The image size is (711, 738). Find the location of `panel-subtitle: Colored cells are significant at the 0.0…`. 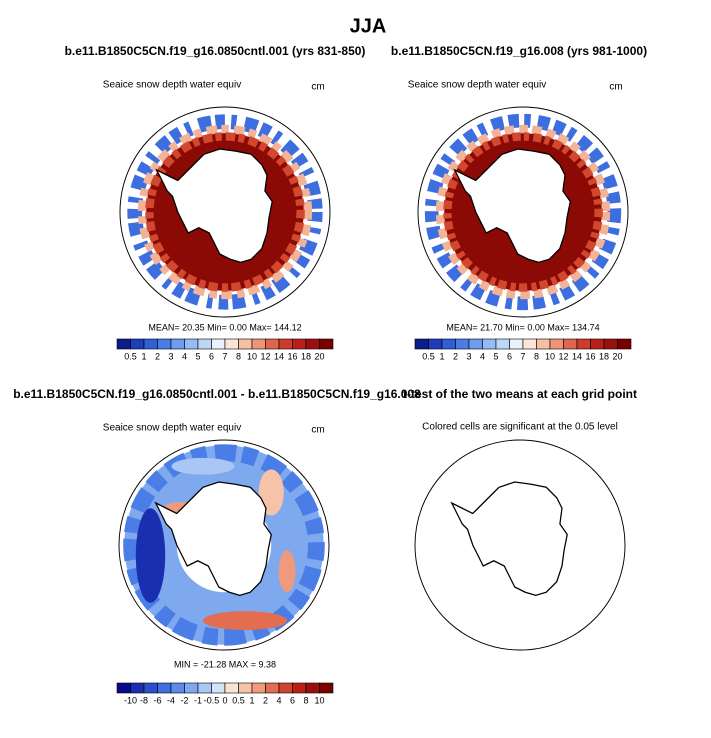

panel-subtitle: Colored cells are significant at the 0.0… is located at coordinates (520, 427).